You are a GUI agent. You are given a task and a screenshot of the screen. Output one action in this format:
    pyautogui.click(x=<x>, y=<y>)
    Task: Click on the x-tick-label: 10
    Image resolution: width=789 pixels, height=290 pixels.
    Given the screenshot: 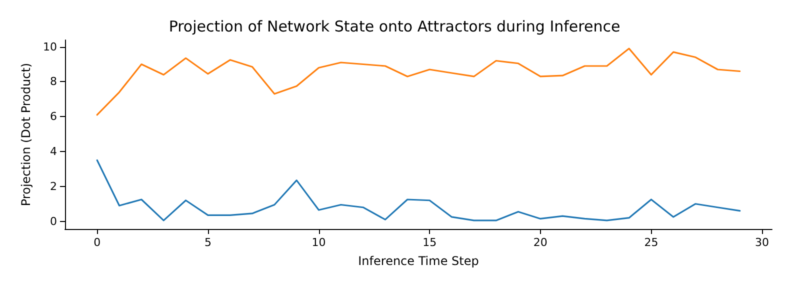 What is the action you would take?
    pyautogui.click(x=319, y=242)
    